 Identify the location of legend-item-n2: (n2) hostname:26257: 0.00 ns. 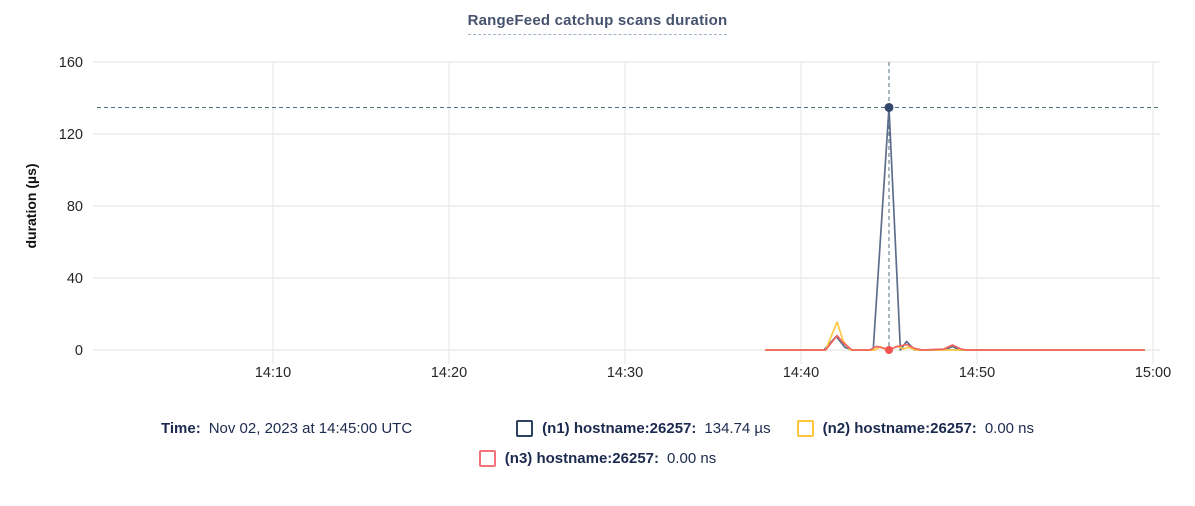
(915, 428).